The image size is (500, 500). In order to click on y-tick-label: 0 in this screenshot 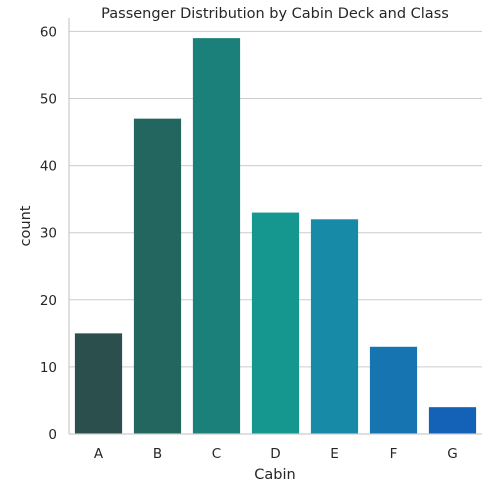, I will do `click(52, 435)`.